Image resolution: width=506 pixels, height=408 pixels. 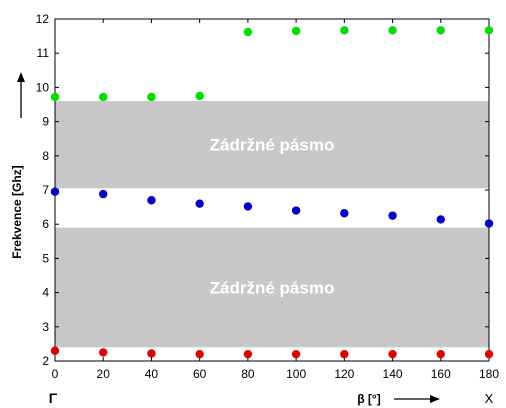 I want to click on y-tick-label: 10, so click(x=43, y=87).